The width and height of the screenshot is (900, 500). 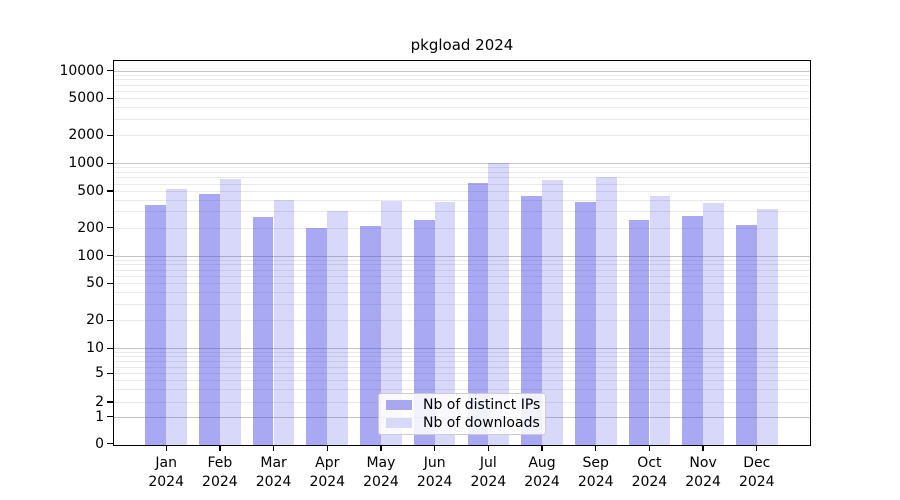 What do you see at coordinates (767, 326) in the screenshot?
I see `bar-downloads-dec` at bounding box center [767, 326].